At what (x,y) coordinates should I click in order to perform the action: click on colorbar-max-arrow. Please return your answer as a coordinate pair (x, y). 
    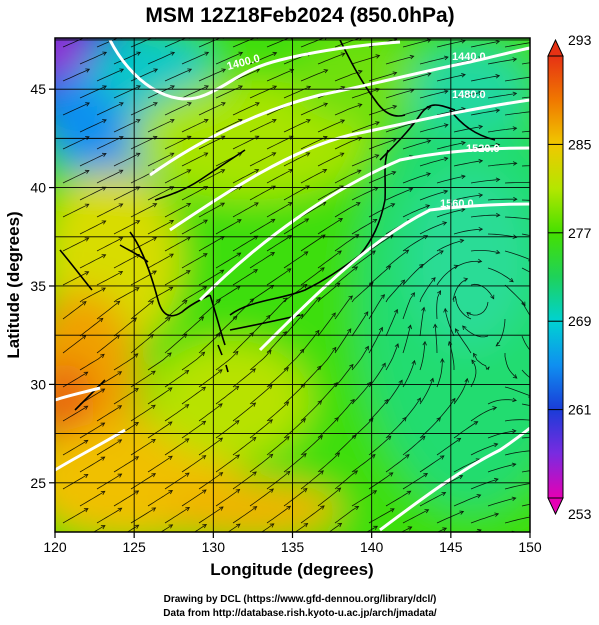
    Looking at the image, I should click on (555, 47).